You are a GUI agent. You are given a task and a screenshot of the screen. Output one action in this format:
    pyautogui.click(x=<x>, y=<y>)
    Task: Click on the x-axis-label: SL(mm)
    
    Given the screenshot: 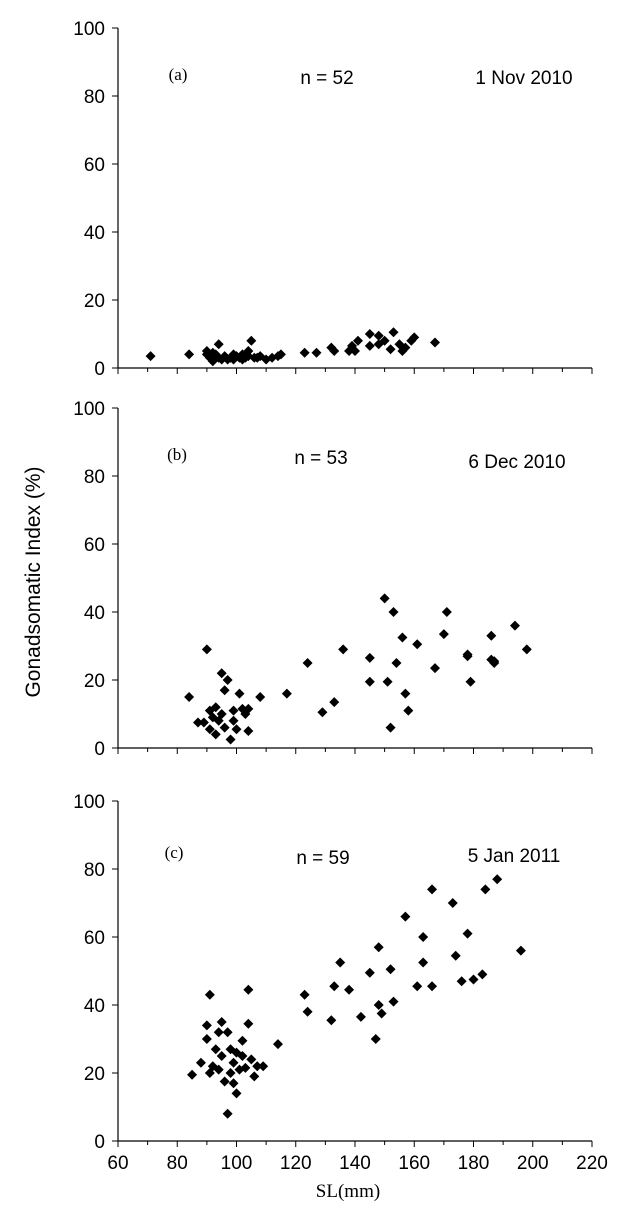 What is the action you would take?
    pyautogui.click(x=348, y=1191)
    